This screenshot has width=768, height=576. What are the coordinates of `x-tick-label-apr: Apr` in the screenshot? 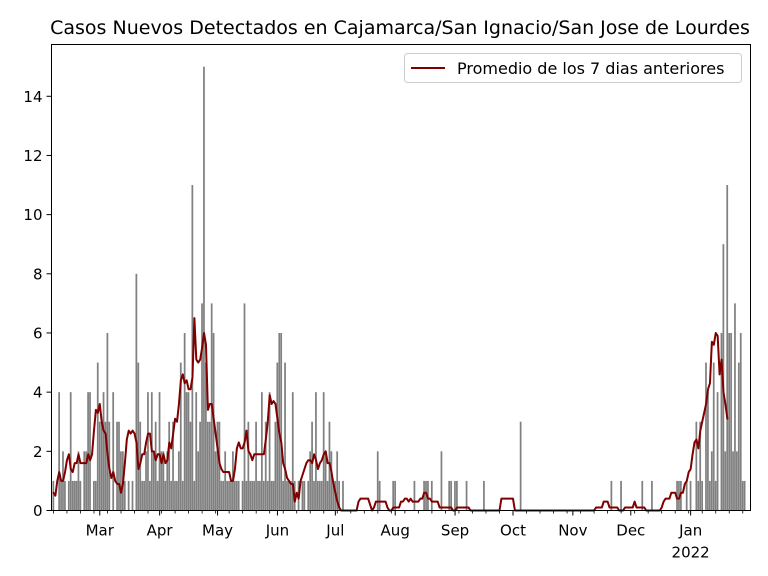 It's located at (160, 531).